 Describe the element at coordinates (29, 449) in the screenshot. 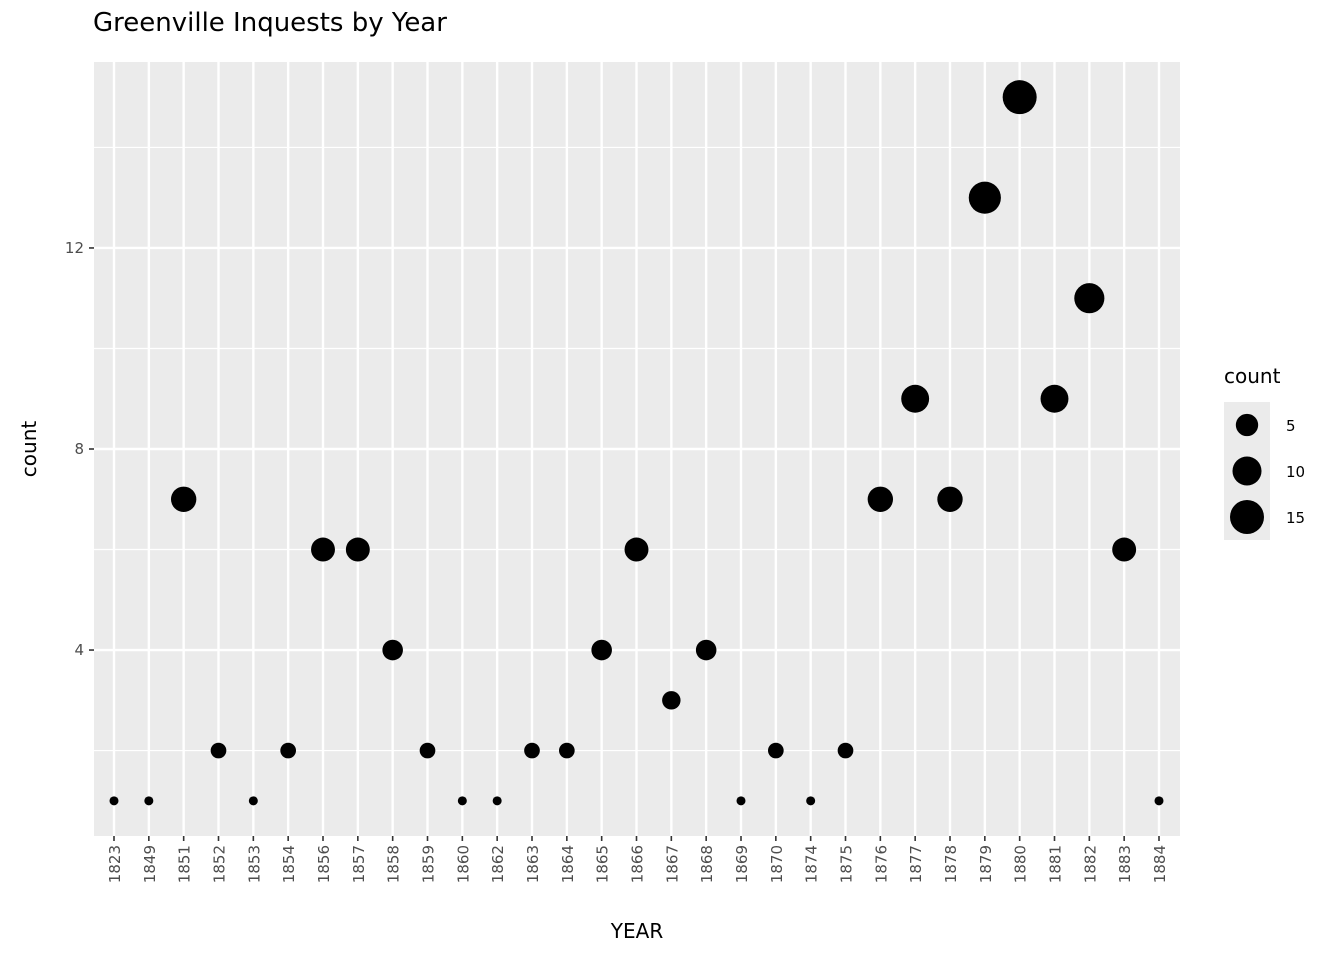

I see `y-axis-title: count` at that location.